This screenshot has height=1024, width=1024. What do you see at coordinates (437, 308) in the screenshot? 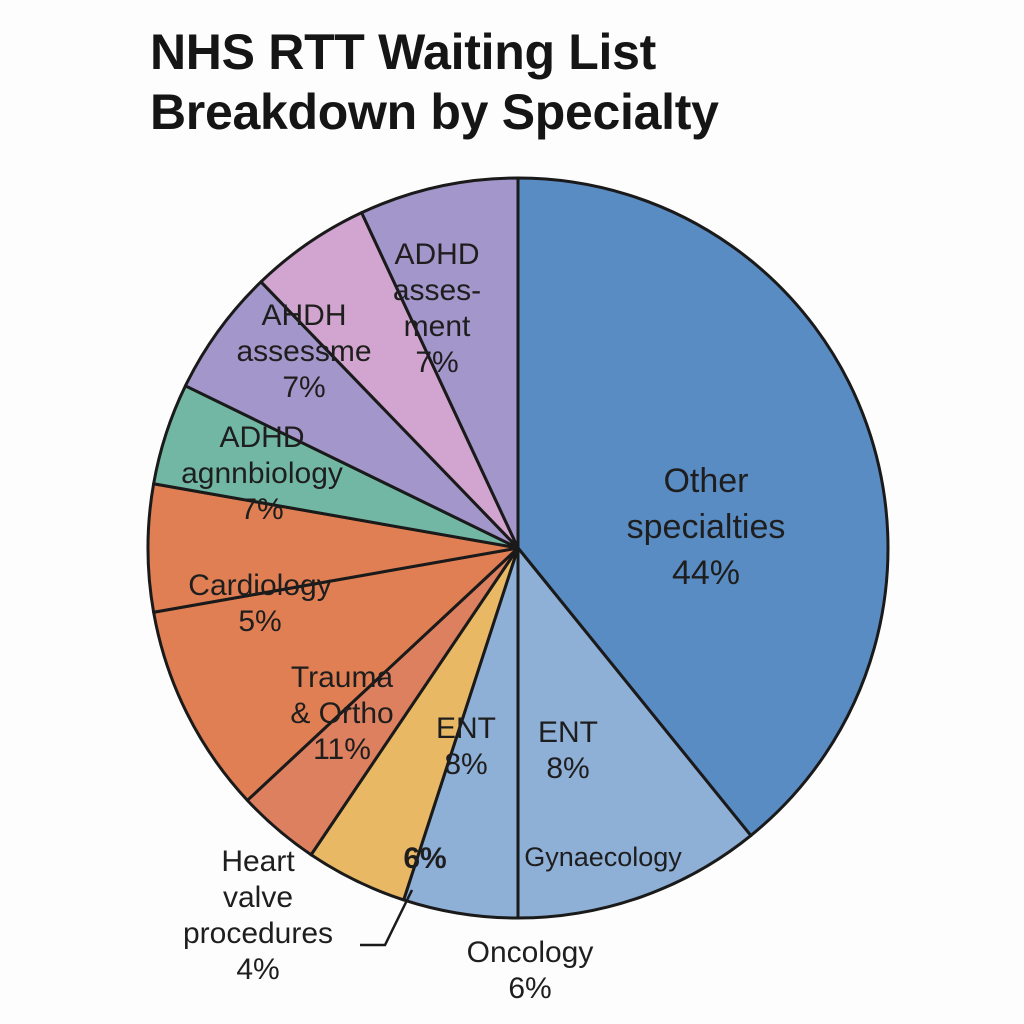
I see `slice-label-11: ADHD asses-ment 7%` at bounding box center [437, 308].